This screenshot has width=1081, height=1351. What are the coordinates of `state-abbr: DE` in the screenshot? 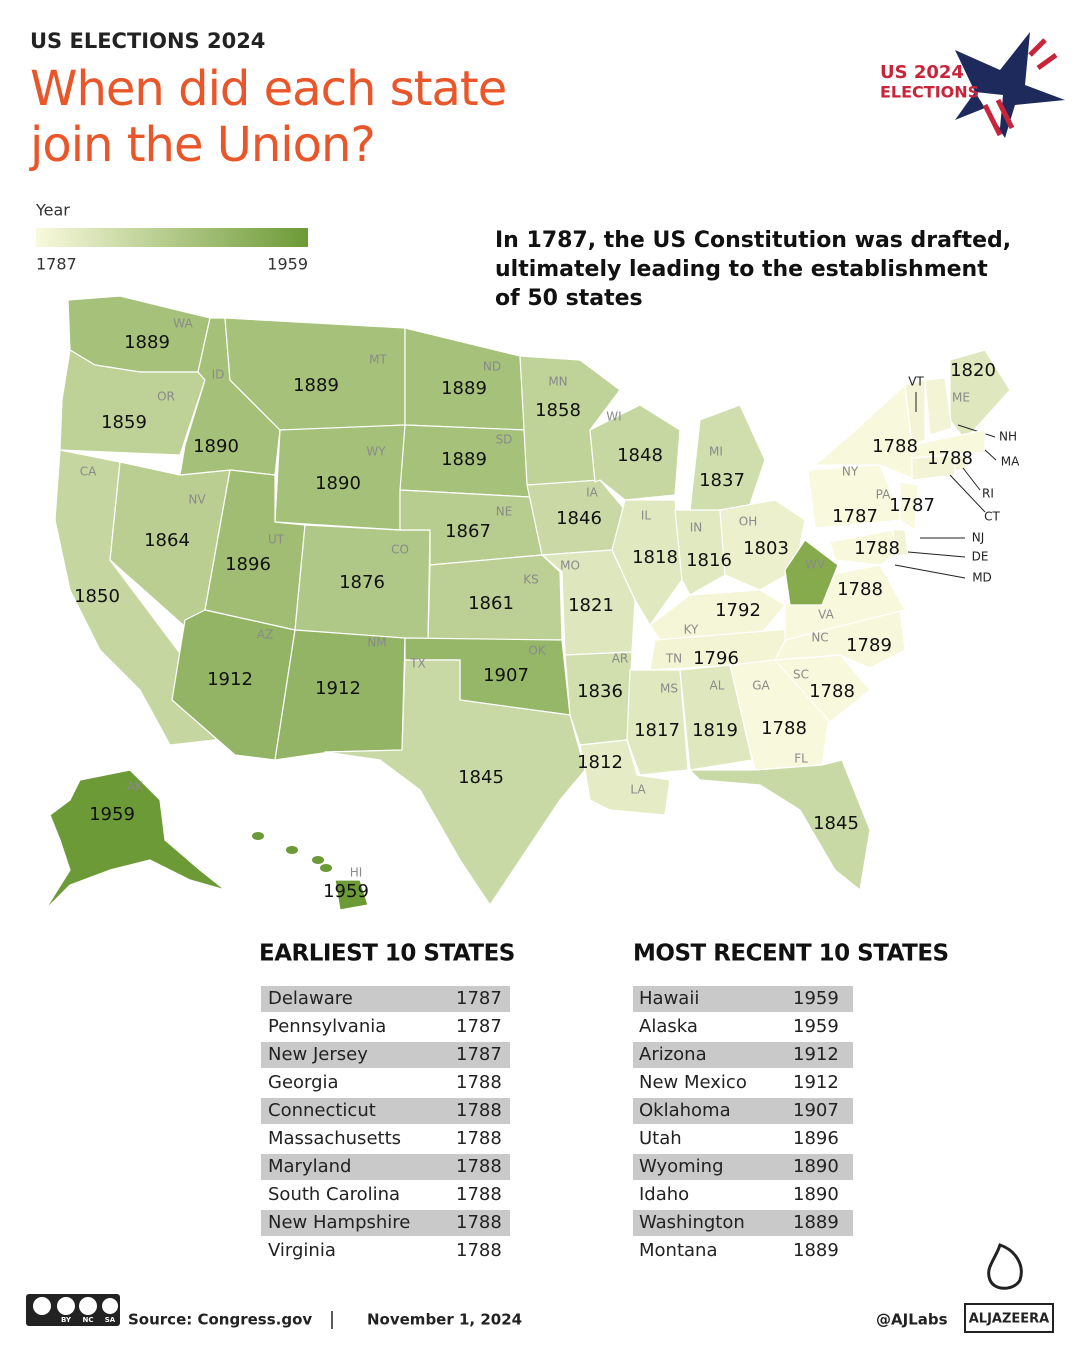 It's located at (980, 557).